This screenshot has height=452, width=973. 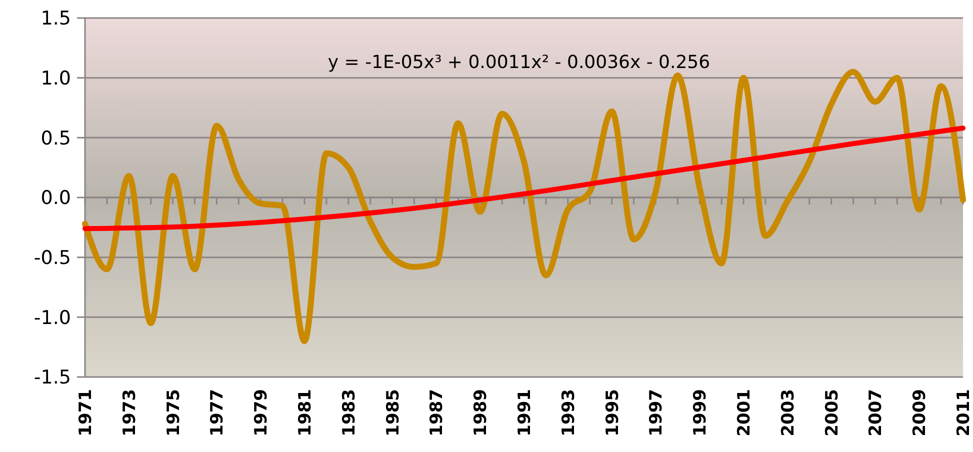 What do you see at coordinates (174, 412) in the screenshot?
I see `x-tick-label: 1975` at bounding box center [174, 412].